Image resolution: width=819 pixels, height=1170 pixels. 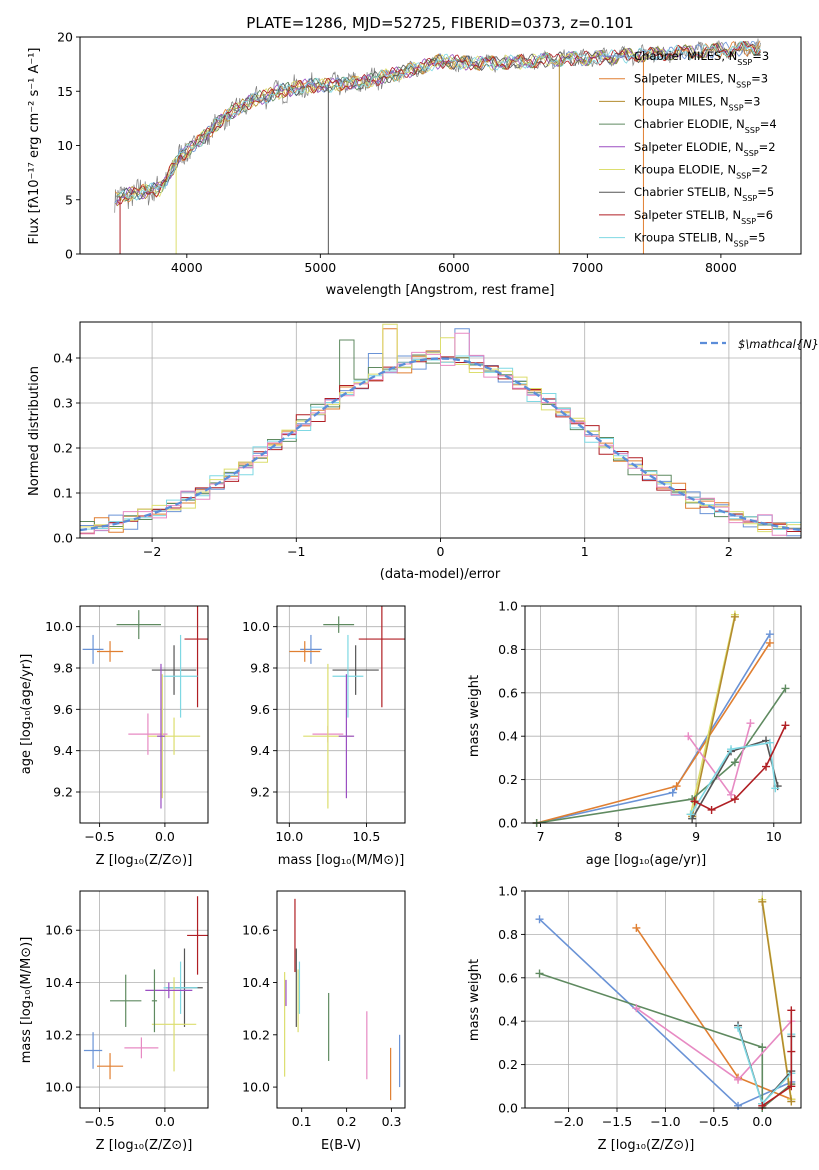 I want to click on spectrum-xtick-label: 4000, so click(x=187, y=267).